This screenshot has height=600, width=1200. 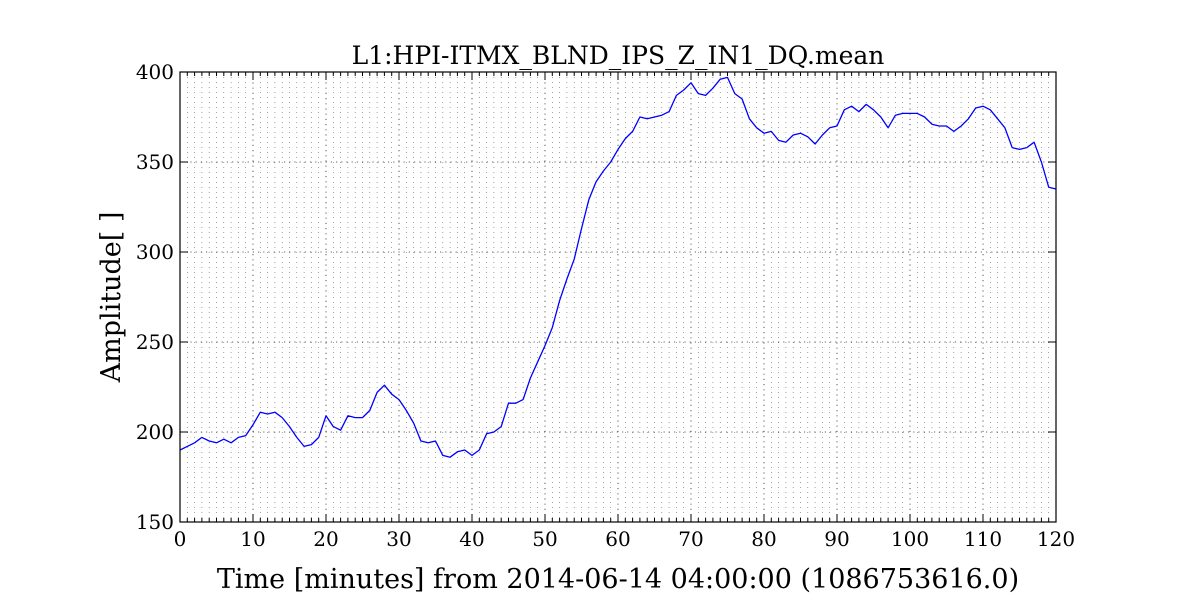 I want to click on x-tick-label: 100, so click(x=910, y=539).